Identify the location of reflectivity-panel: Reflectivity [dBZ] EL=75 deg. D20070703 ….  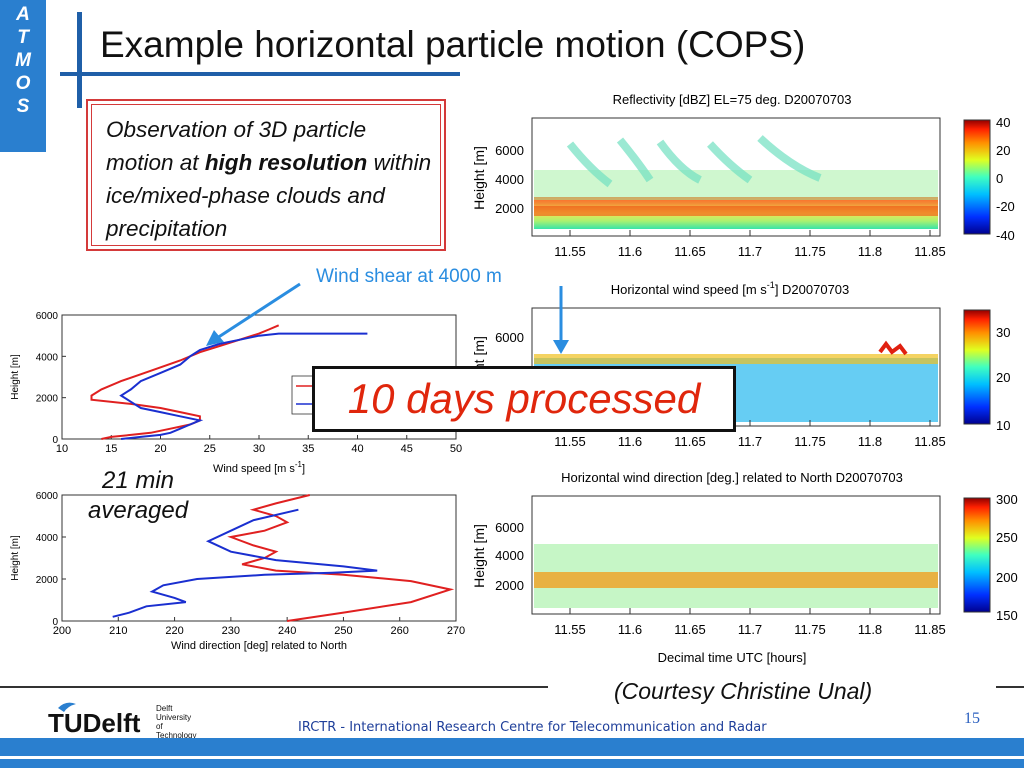
(743, 175).